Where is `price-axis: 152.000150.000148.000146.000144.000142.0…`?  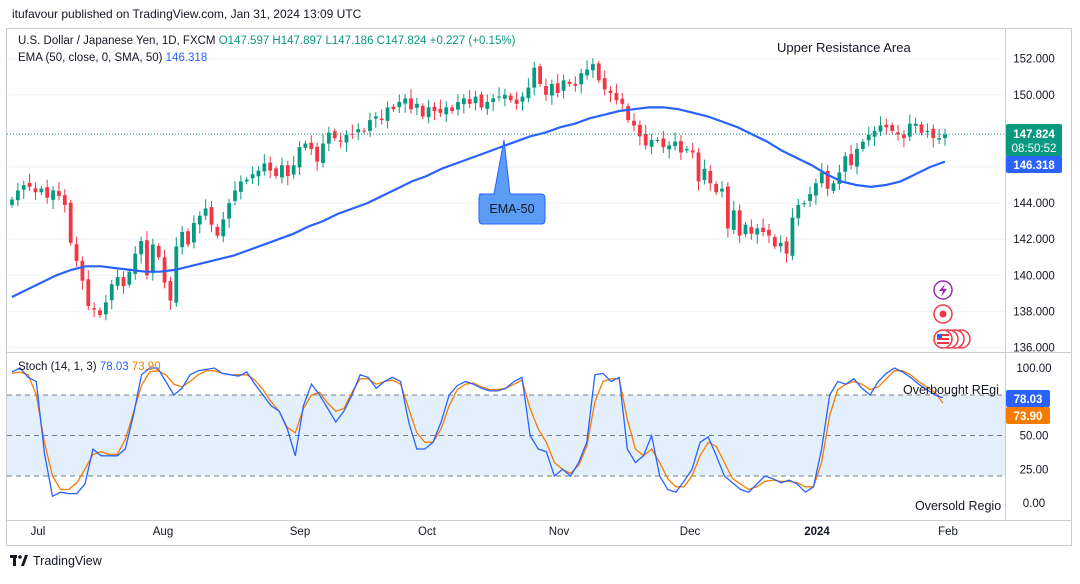
price-axis: 152.000150.000148.000146.000144.000142.0… is located at coordinates (1034, 204).